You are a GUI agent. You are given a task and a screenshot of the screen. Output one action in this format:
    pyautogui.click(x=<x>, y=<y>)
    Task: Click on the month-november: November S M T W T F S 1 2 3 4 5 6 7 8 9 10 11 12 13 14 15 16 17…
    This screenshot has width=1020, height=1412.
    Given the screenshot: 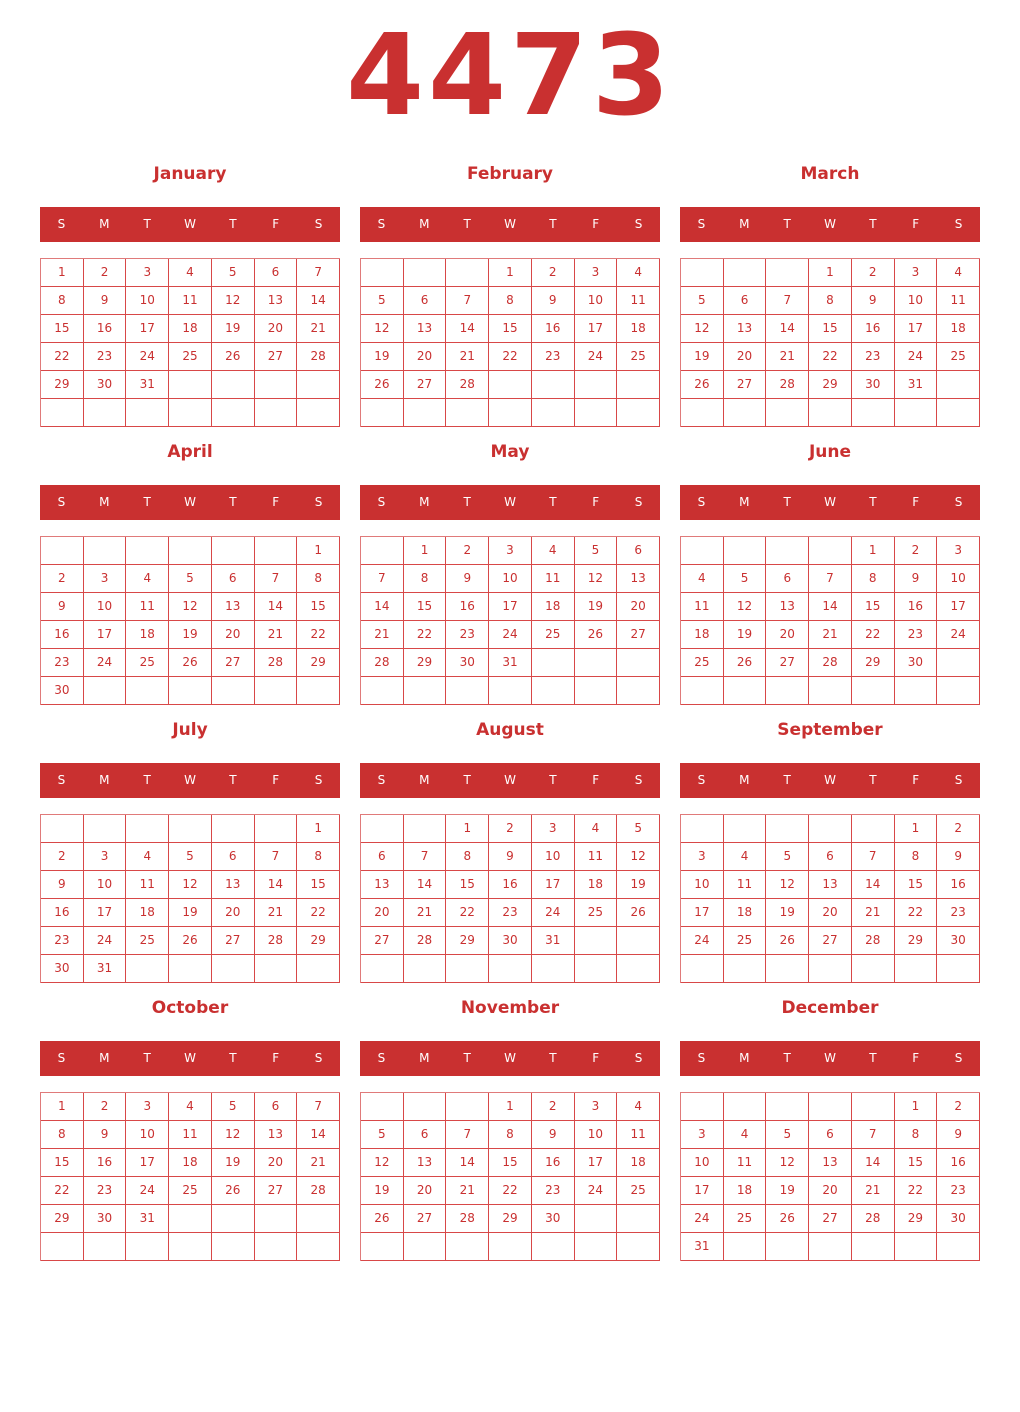 What is the action you would take?
    pyautogui.click(x=510, y=1127)
    